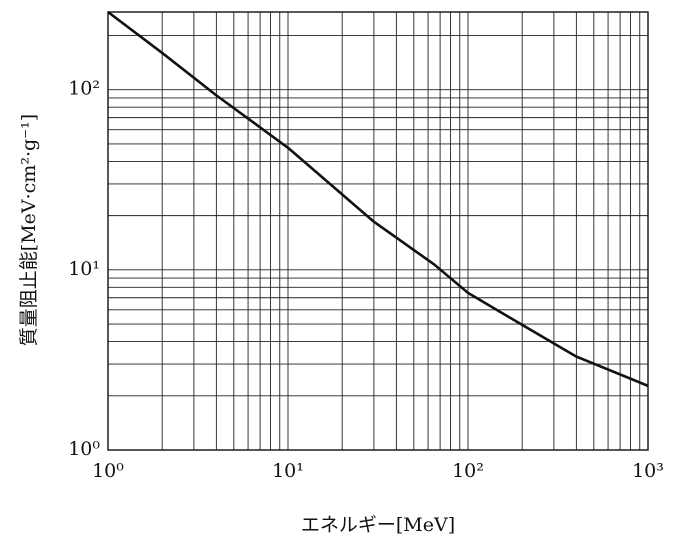  I want to click on x-tick-label: 10³, so click(648, 471).